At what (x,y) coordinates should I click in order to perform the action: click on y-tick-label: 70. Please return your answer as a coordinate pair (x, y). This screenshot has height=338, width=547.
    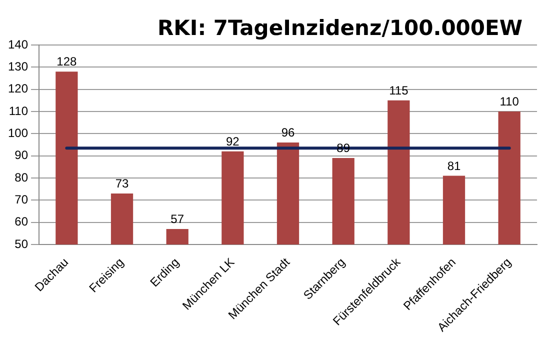
    Looking at the image, I should click on (21, 199).